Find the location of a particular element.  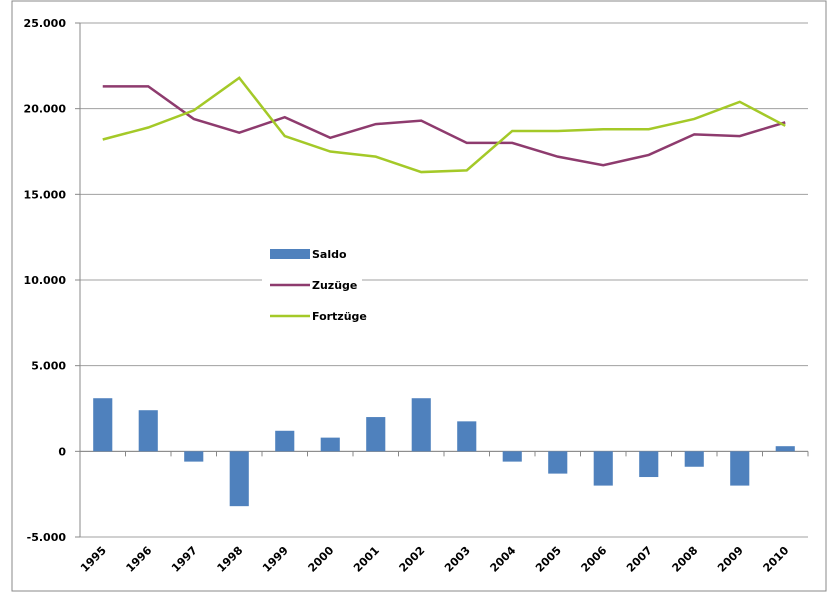

x-tick-label: 2003 is located at coordinates (457, 559).